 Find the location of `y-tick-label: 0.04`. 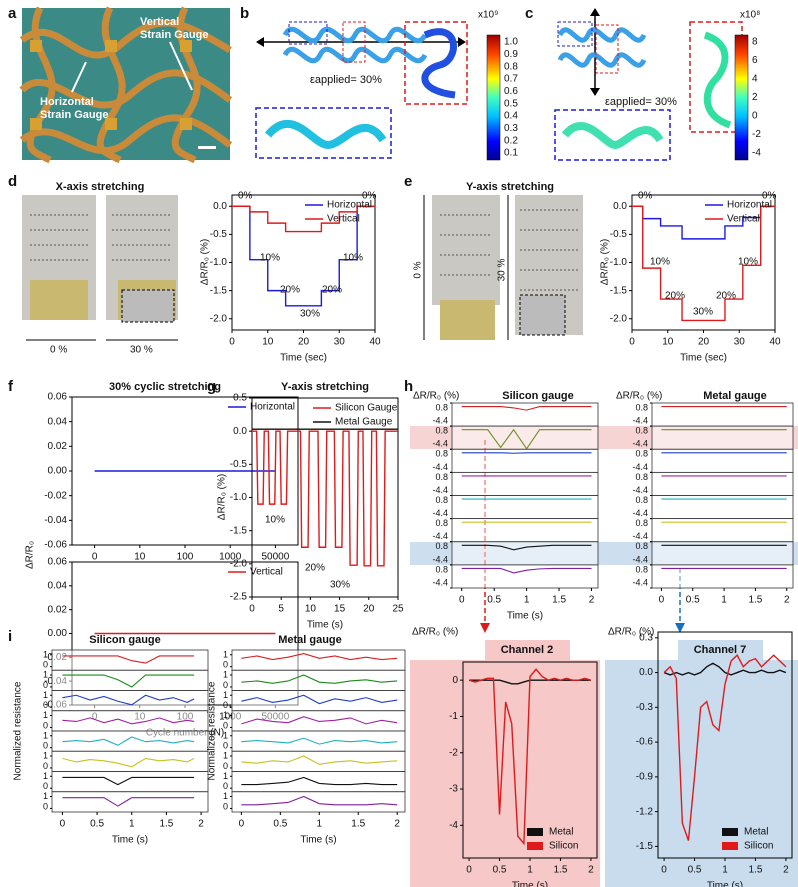

y-tick-label: 0.04 is located at coordinates (58, 585).